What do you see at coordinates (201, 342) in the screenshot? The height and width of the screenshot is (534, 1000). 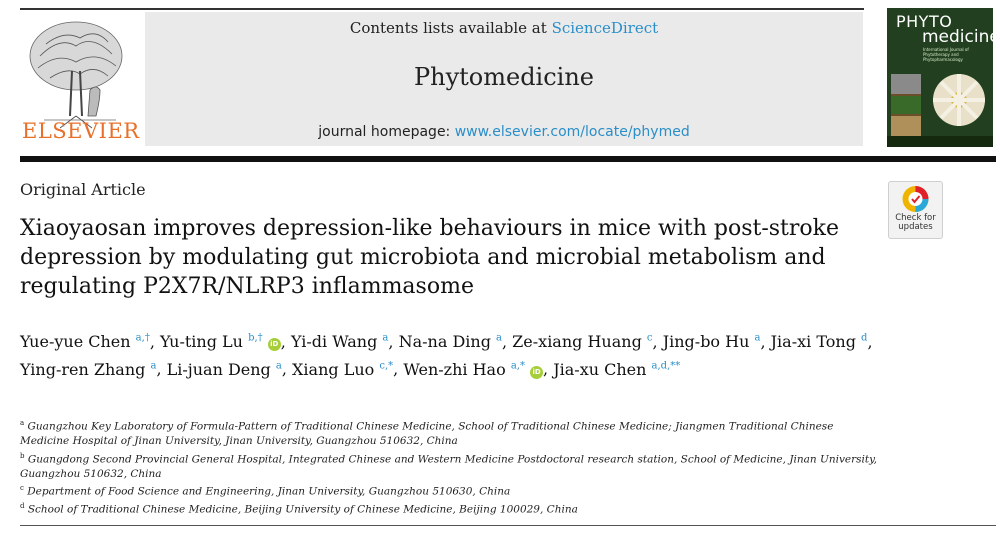 I see `author-name: Yu-ting Lu` at bounding box center [201, 342].